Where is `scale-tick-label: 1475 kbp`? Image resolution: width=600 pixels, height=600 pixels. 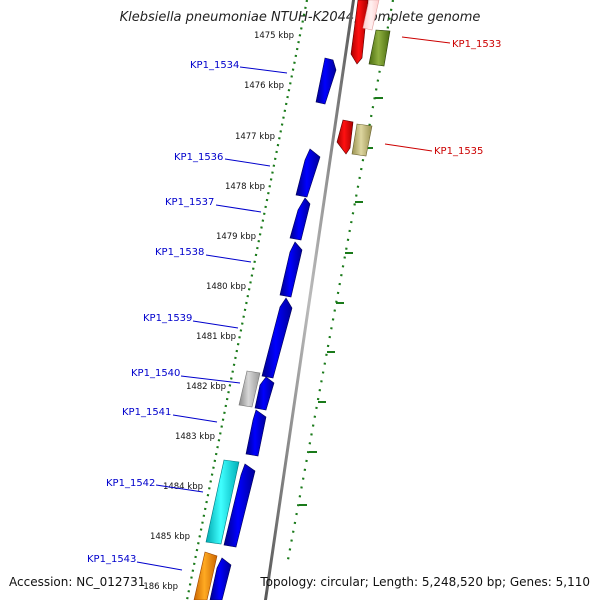 scale-tick-label: 1475 kbp is located at coordinates (274, 36).